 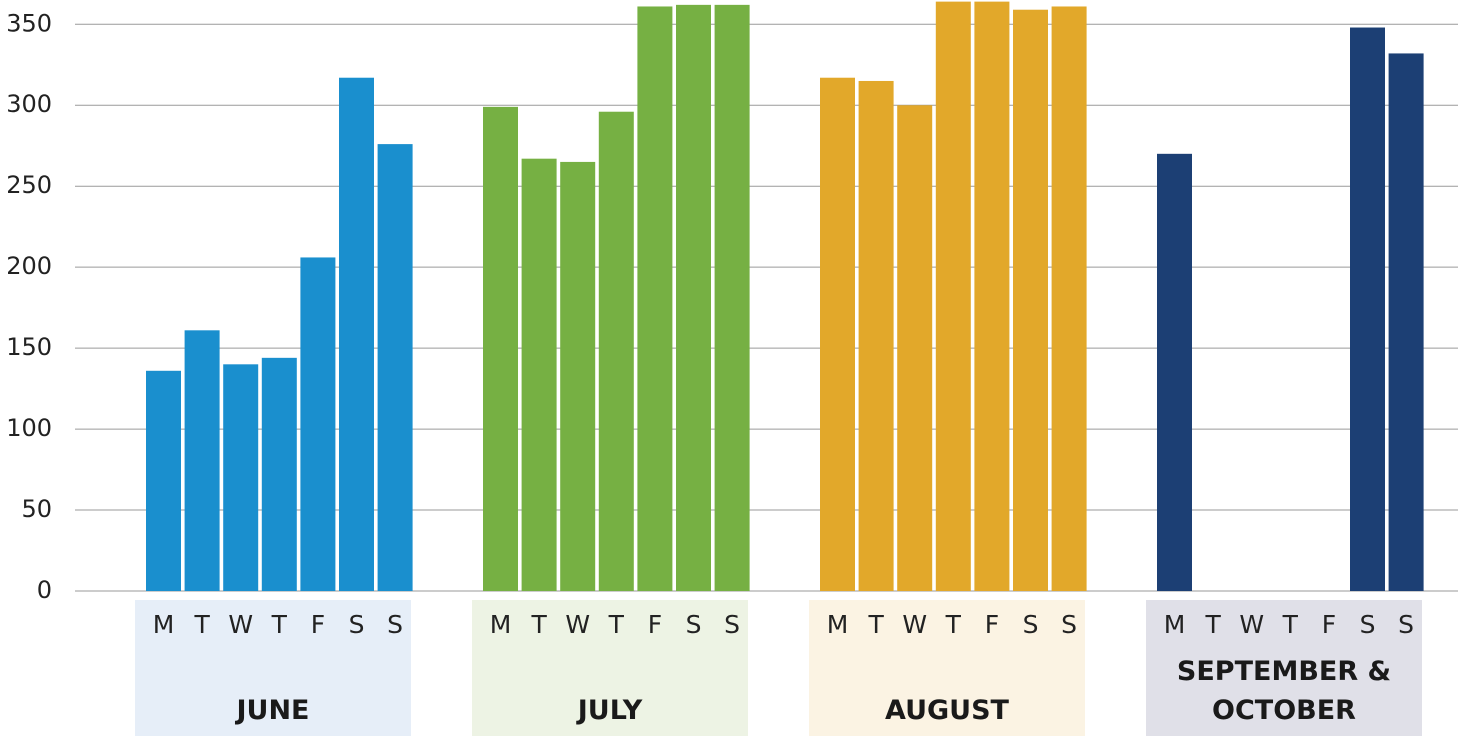 What do you see at coordinates (29, 23) in the screenshot?
I see `y-tick-label: 350` at bounding box center [29, 23].